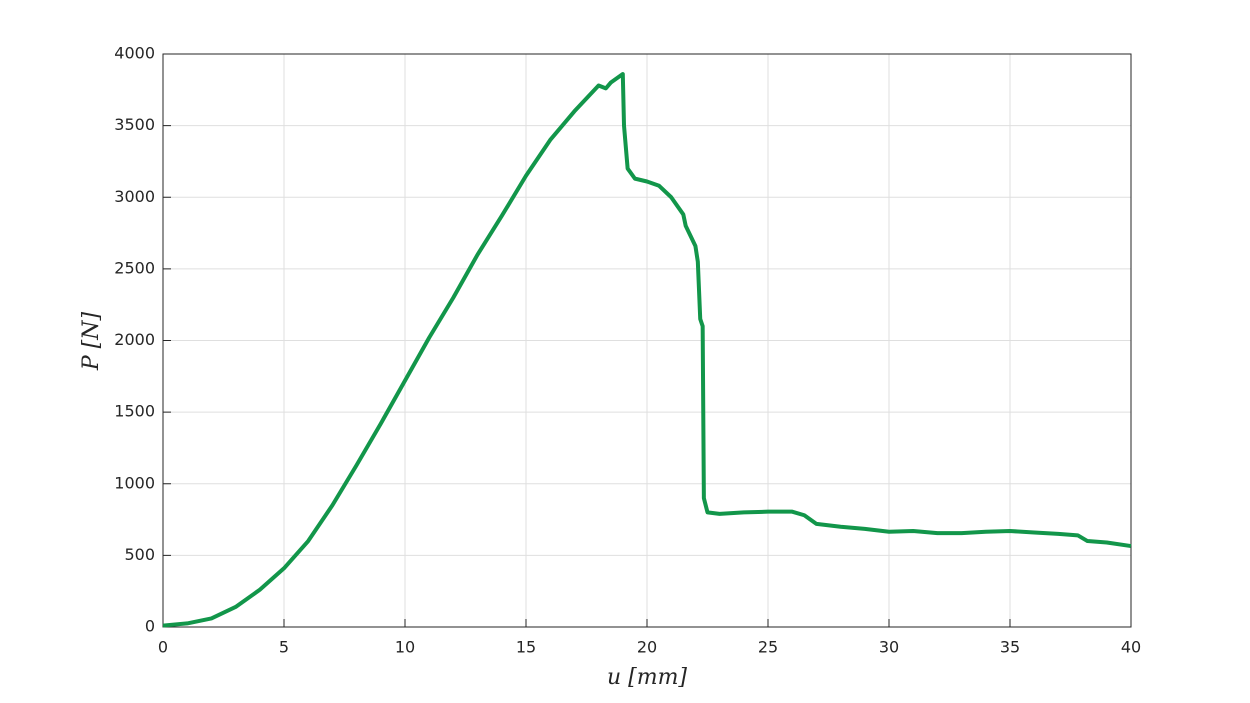 Image resolution: width=1250 pixels, height=703 pixels. What do you see at coordinates (1131, 647) in the screenshot?
I see `x-tick-label: 40` at bounding box center [1131, 647].